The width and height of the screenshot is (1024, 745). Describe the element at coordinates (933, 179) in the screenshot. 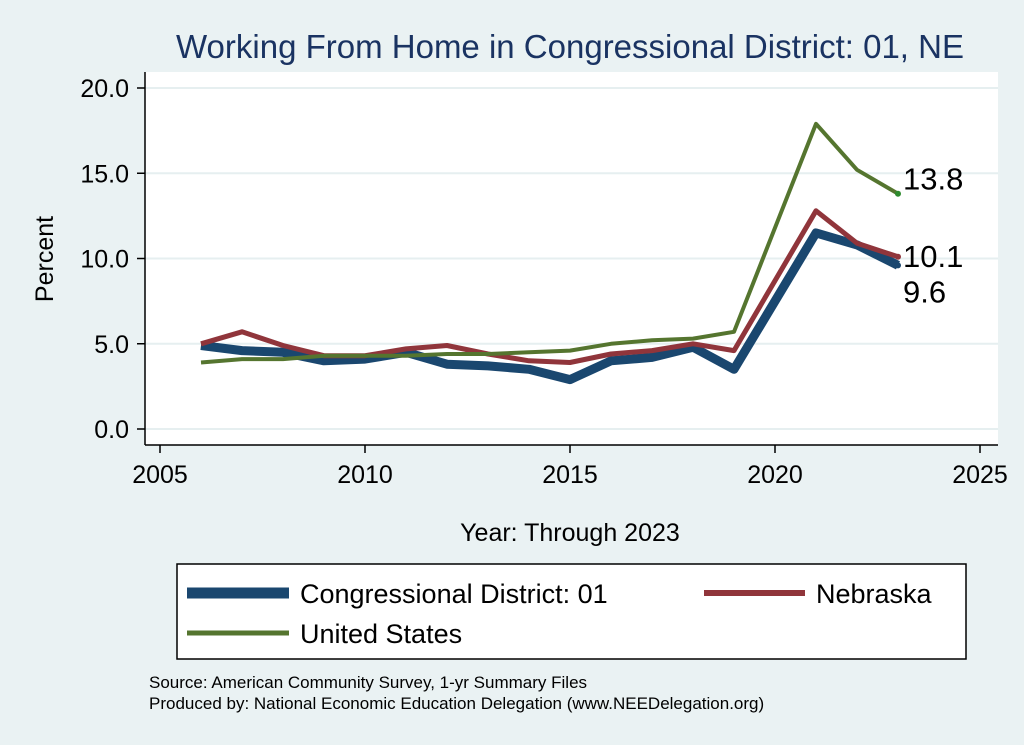

I see `end-label-united-states: 13.8` at that location.